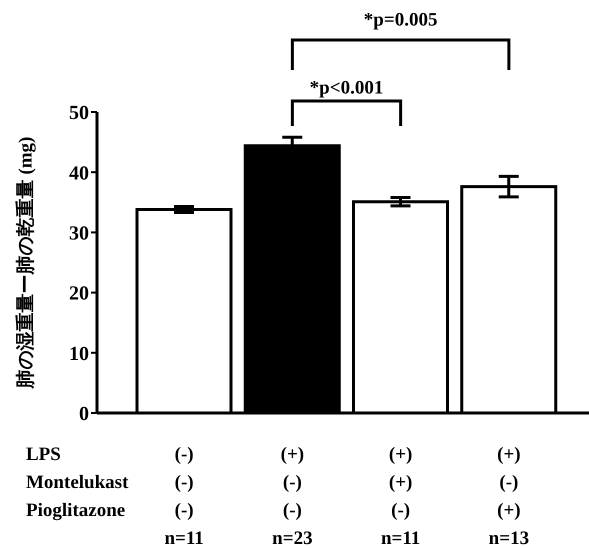 The height and width of the screenshot is (548, 589). Describe the element at coordinates (79, 353) in the screenshot. I see `y-tick-label: 10` at that location.